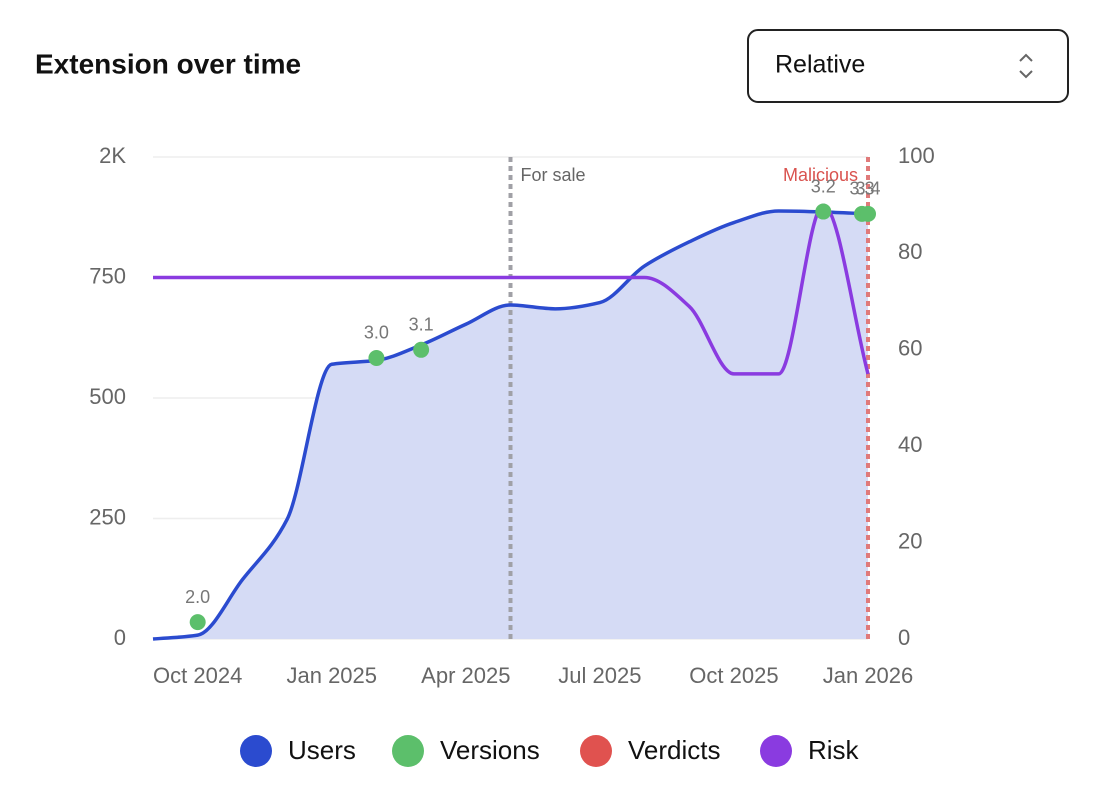 The width and height of the screenshot is (1094, 804). Describe the element at coordinates (867, 189) in the screenshot. I see `point-label: 3.4` at that location.